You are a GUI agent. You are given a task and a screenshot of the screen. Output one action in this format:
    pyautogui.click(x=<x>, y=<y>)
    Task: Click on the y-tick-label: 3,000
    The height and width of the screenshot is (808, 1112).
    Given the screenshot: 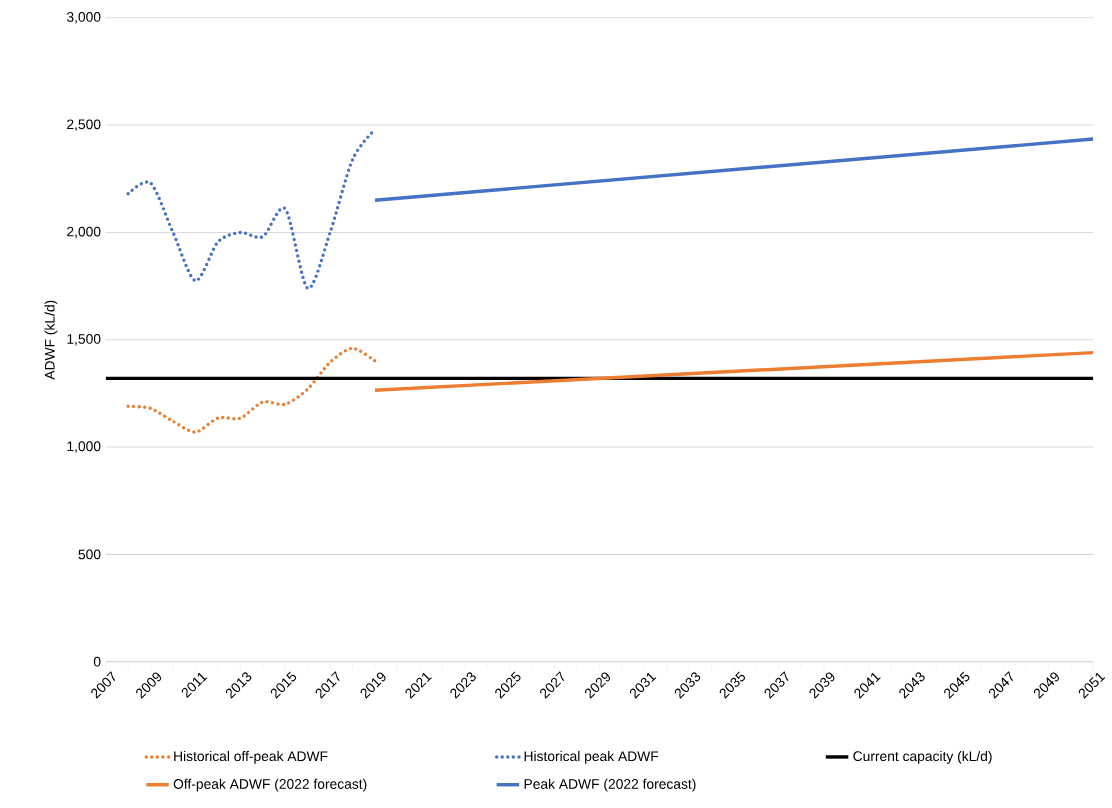 What is the action you would take?
    pyautogui.click(x=83, y=18)
    